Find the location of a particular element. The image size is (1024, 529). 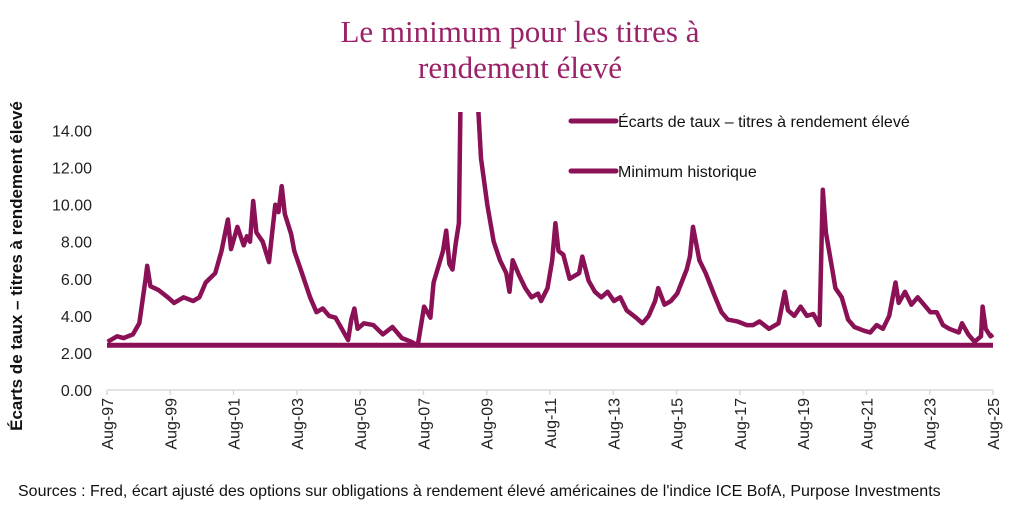

y-tick-label: 8.00 is located at coordinates (76, 243).